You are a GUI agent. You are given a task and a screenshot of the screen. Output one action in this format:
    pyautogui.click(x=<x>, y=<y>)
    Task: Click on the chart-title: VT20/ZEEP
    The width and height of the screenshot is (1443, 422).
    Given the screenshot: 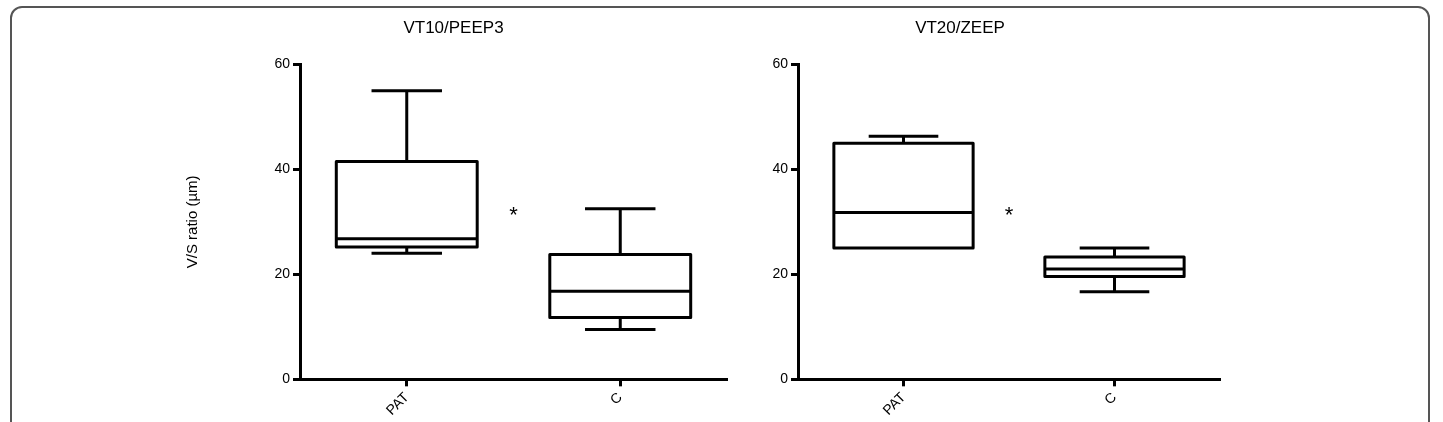 What is the action you would take?
    pyautogui.click(x=960, y=27)
    